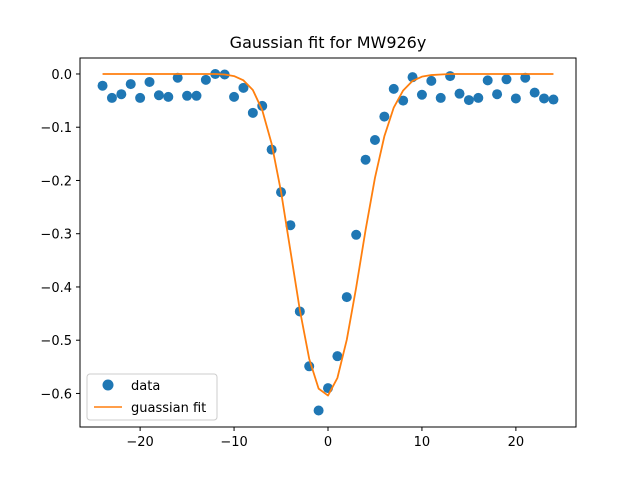 This screenshot has height=480, width=640. I want to click on legend-fit-label: guassian fit, so click(168, 408).